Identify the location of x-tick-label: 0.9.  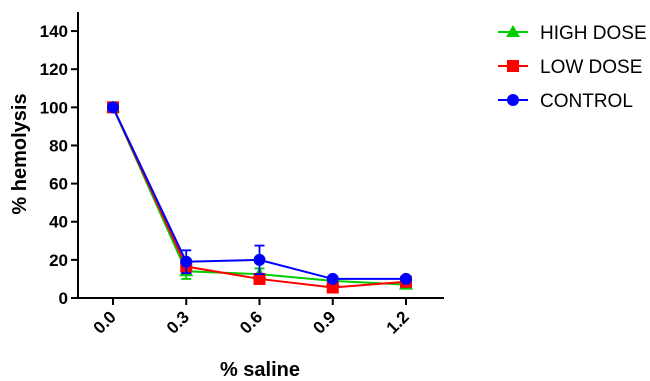
(324, 322).